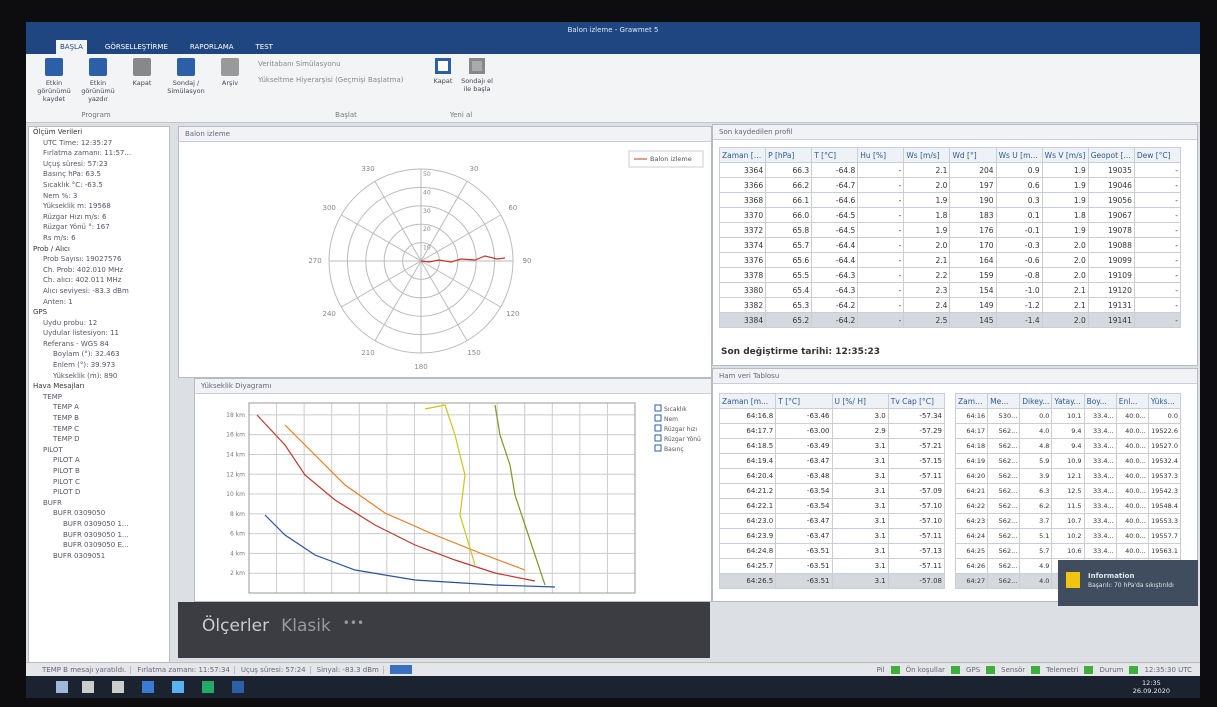 This screenshot has height=707, width=1217. What do you see at coordinates (306, 626) in the screenshot?
I see `bottom-tab: Klasik` at bounding box center [306, 626].